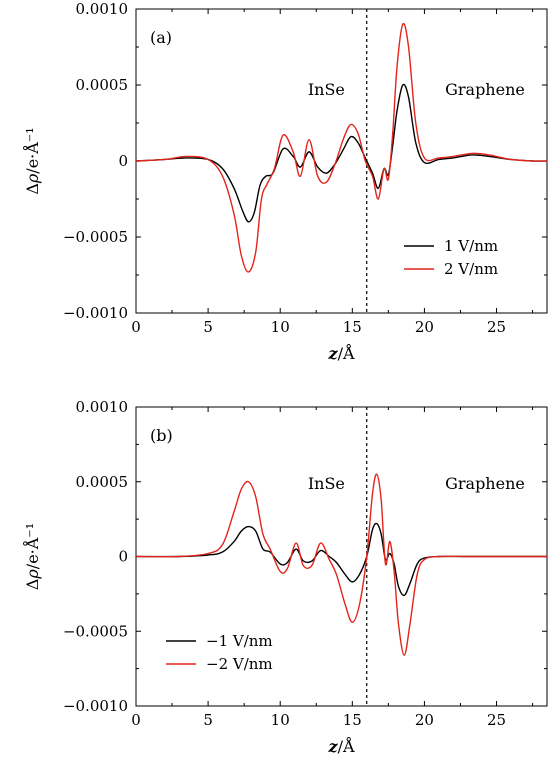 The height and width of the screenshot is (762, 551). Describe the element at coordinates (471, 269) in the screenshot. I see `legend-entry-1: 2 V/nm` at that location.